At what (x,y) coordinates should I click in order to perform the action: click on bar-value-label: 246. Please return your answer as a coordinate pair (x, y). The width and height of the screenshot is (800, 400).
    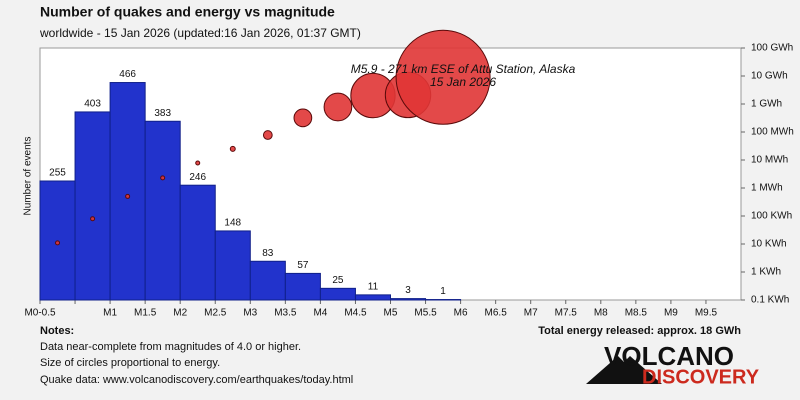
    Looking at the image, I should click on (197, 177).